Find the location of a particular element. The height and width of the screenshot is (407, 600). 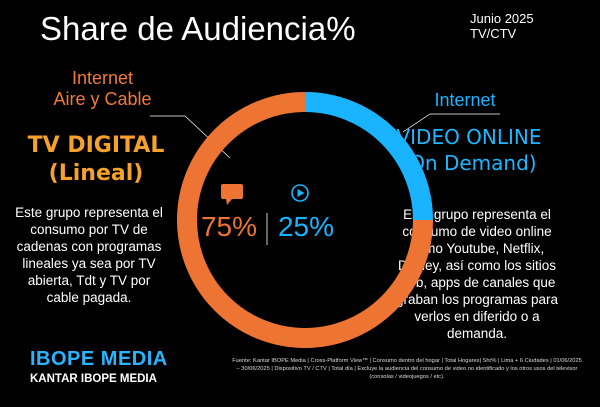

play-icon is located at coordinates (300, 193).